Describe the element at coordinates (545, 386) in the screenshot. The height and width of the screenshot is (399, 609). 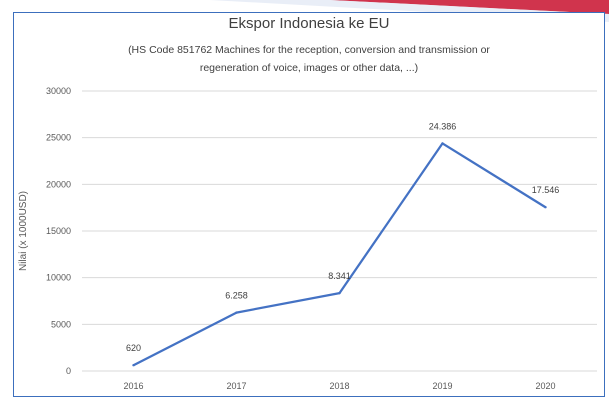
I see `x-tick-label: 2020` at that location.